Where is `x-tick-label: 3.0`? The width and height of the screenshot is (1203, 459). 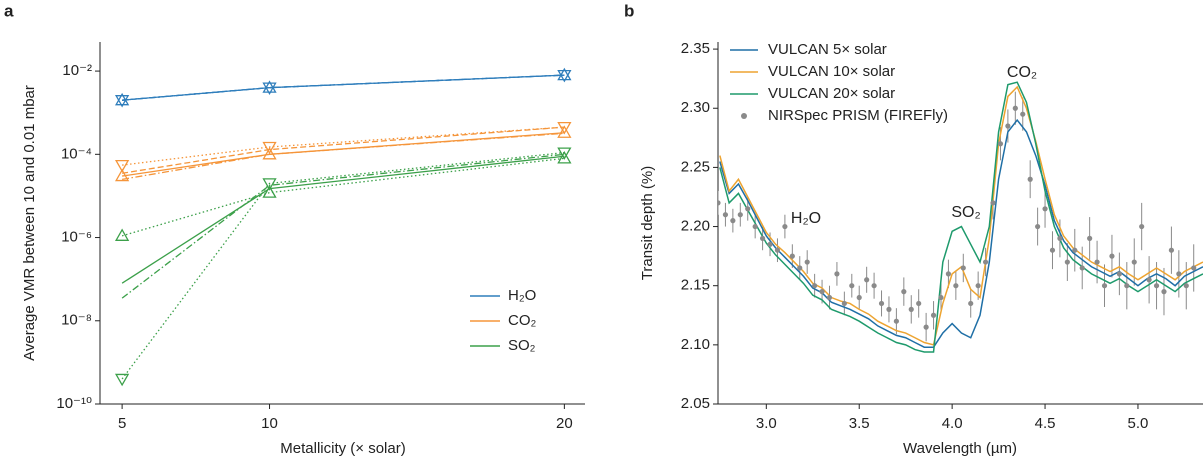
x-tick-label: 3.0 is located at coordinates (766, 423).